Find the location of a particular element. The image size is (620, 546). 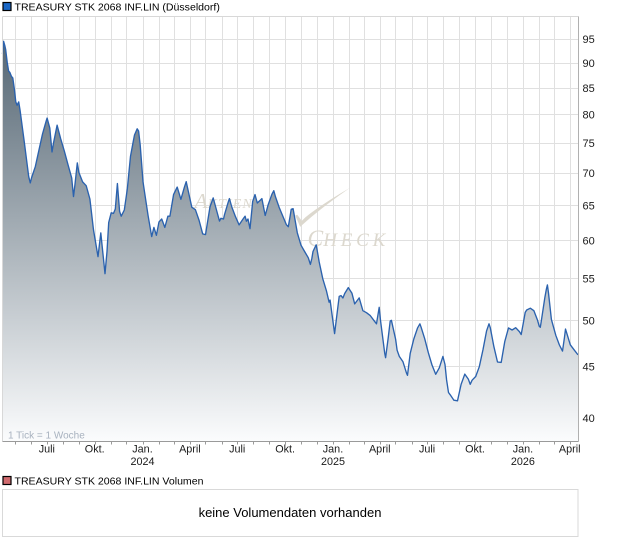

svg-text: 45 is located at coordinates (589, 368).